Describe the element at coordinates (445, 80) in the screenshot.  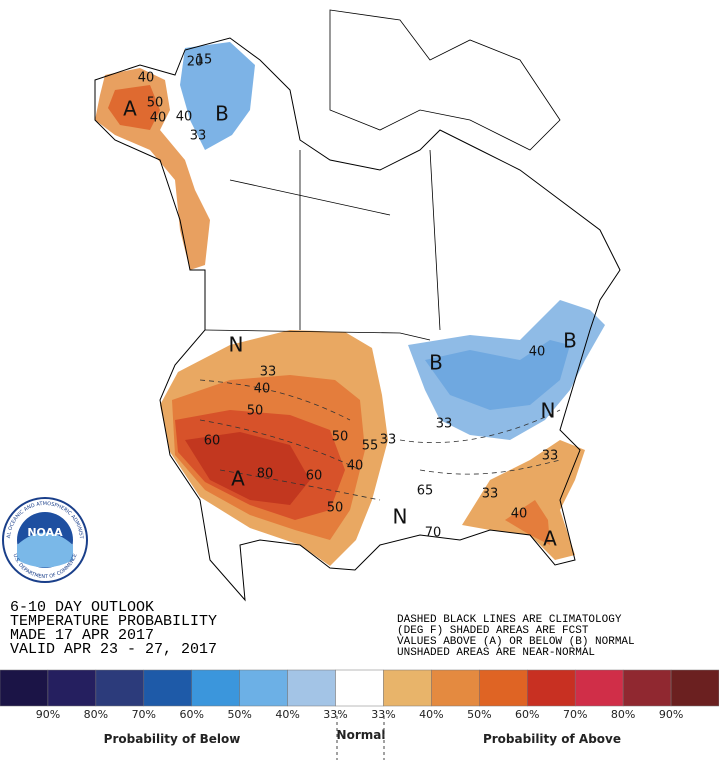
I see `arctic-islands` at that location.